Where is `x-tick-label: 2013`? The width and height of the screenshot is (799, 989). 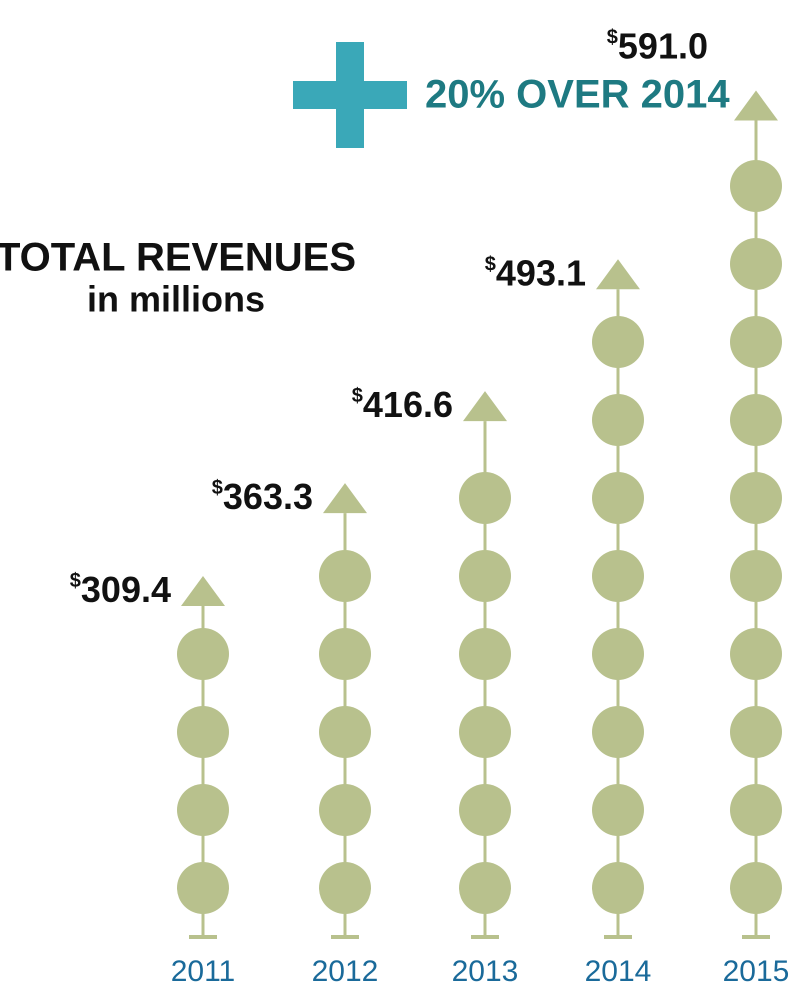
x-tick-label: 2013 is located at coordinates (485, 971).